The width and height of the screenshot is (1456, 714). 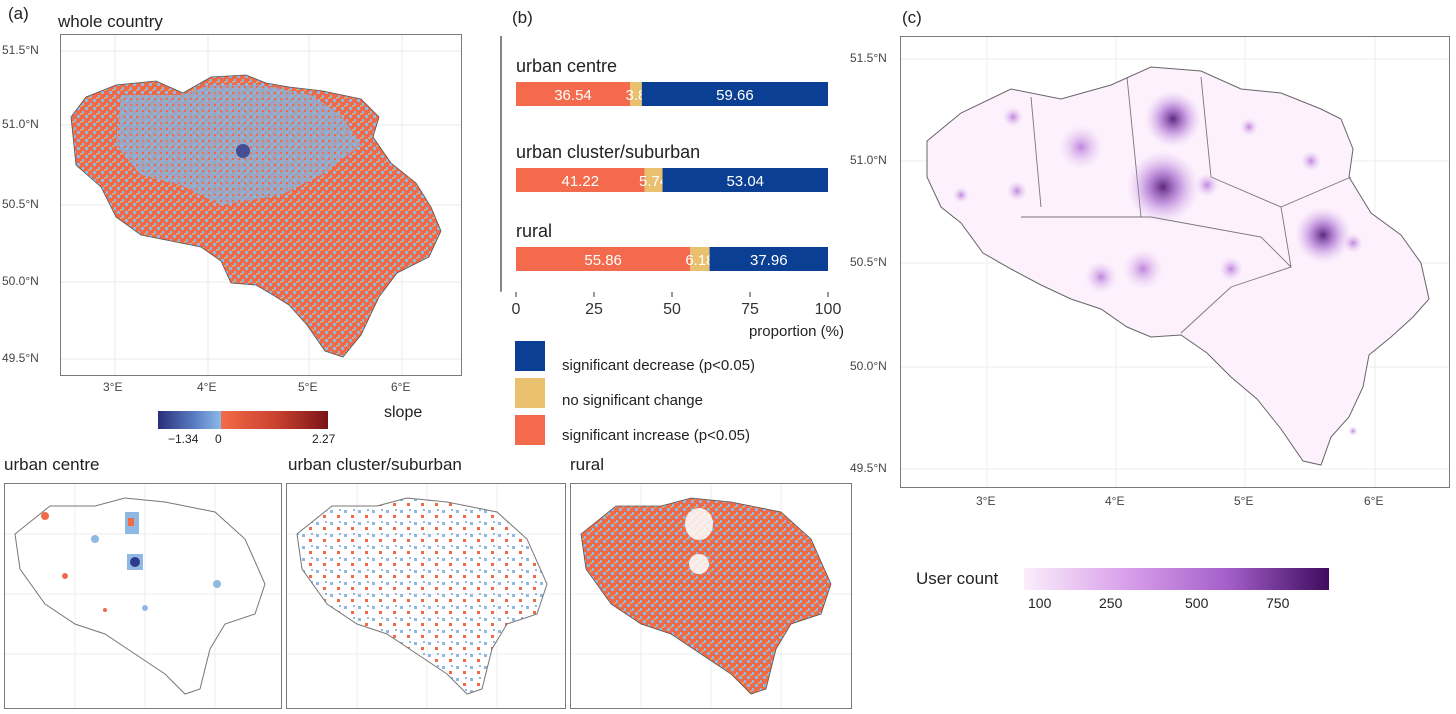 I want to click on user-count-tick: 100, so click(x=1040, y=603).